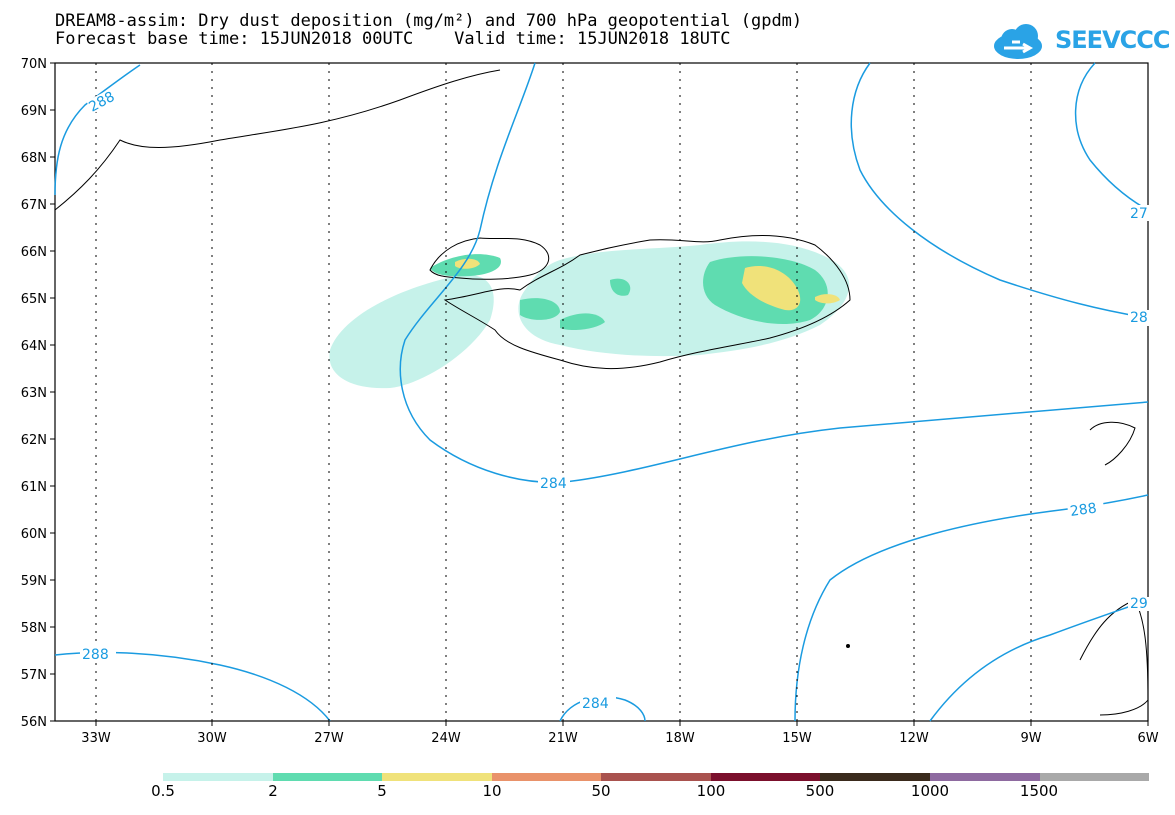  I want to click on contour-label-29-se: 29, so click(1139, 604).